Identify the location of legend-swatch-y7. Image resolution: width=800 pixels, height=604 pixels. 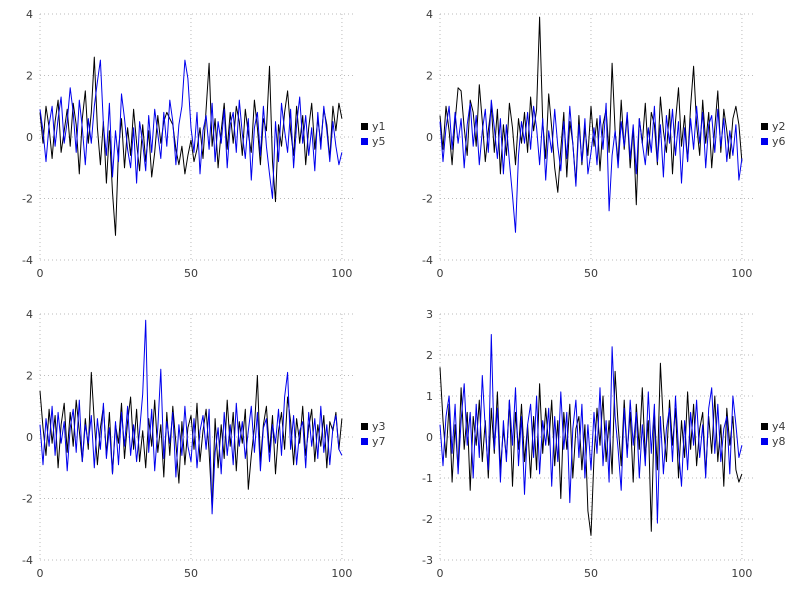
(364, 441).